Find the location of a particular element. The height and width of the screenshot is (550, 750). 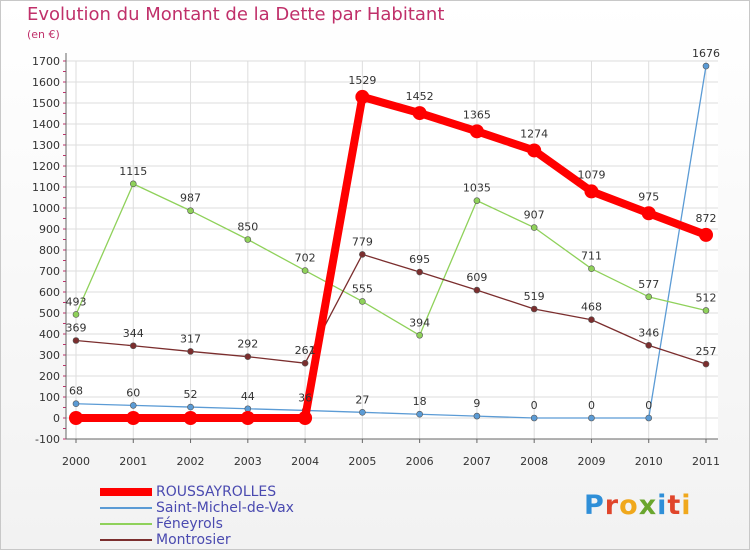

data-label: 695 is located at coordinates (419, 259).